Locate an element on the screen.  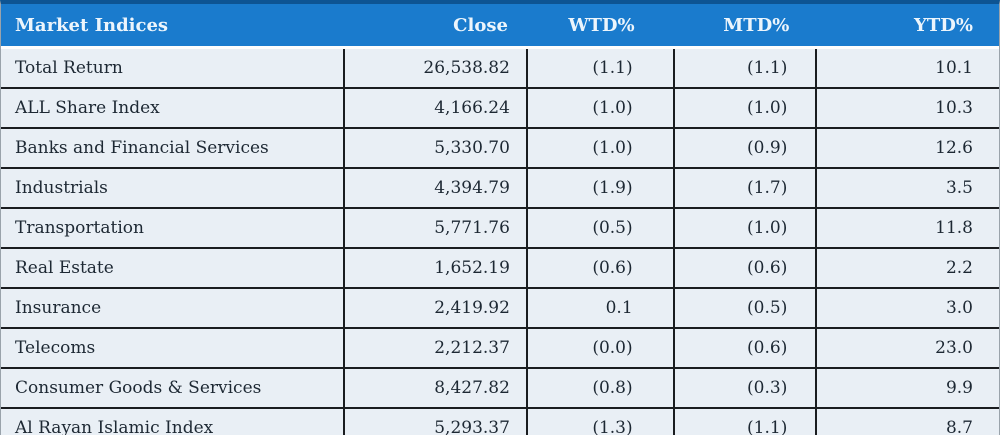
value-cell-close: 2,419.92 is located at coordinates (436, 309).